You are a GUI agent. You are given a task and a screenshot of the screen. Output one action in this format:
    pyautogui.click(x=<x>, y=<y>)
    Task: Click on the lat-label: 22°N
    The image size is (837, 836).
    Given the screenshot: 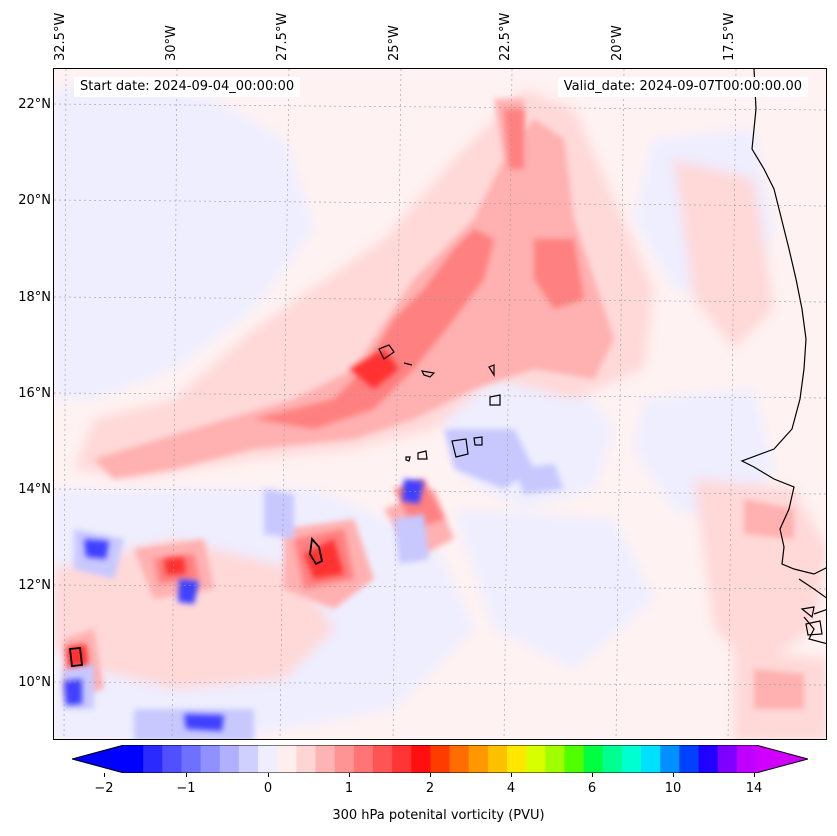 What is the action you would take?
    pyautogui.click(x=34, y=104)
    